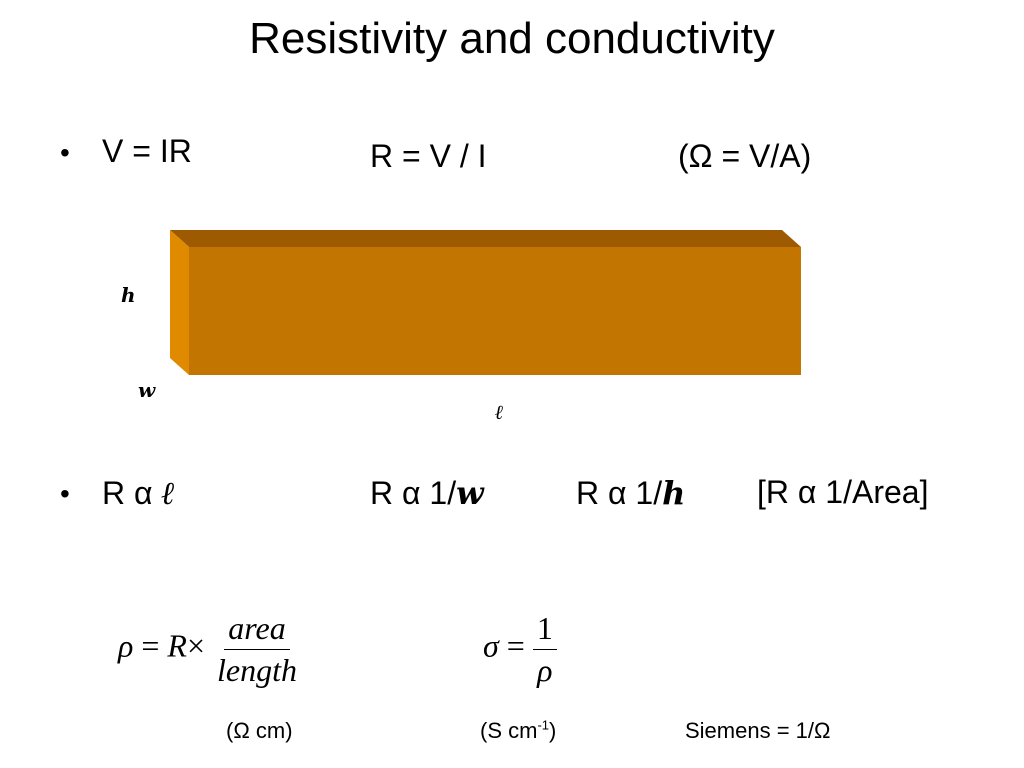 This screenshot has height=768, width=1024. What do you see at coordinates (758, 730) in the screenshot?
I see `siemens-definition: Siemens = 1/Ω` at bounding box center [758, 730].